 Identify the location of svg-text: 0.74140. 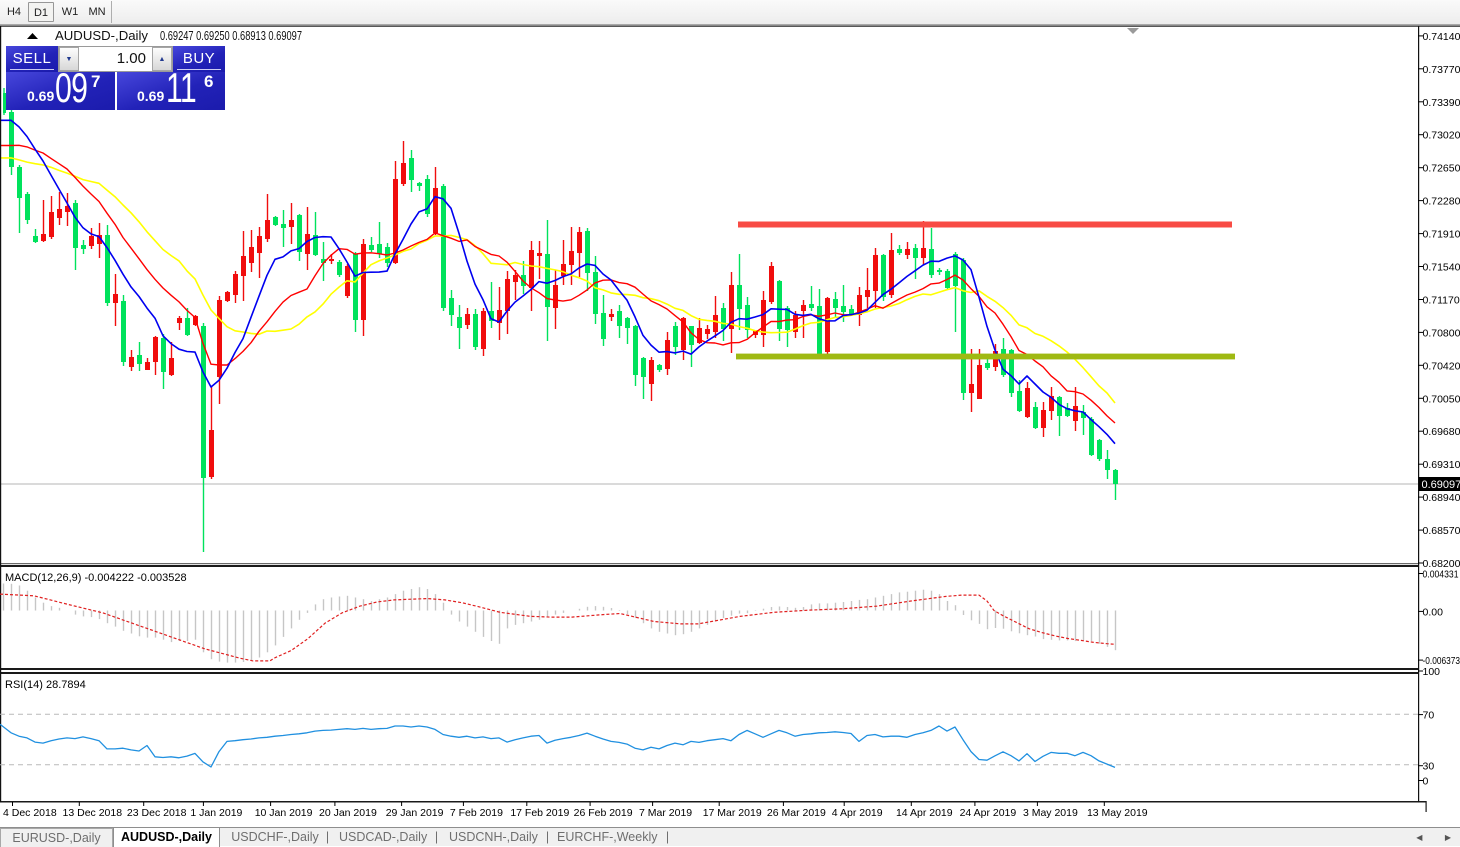
(1441, 37).